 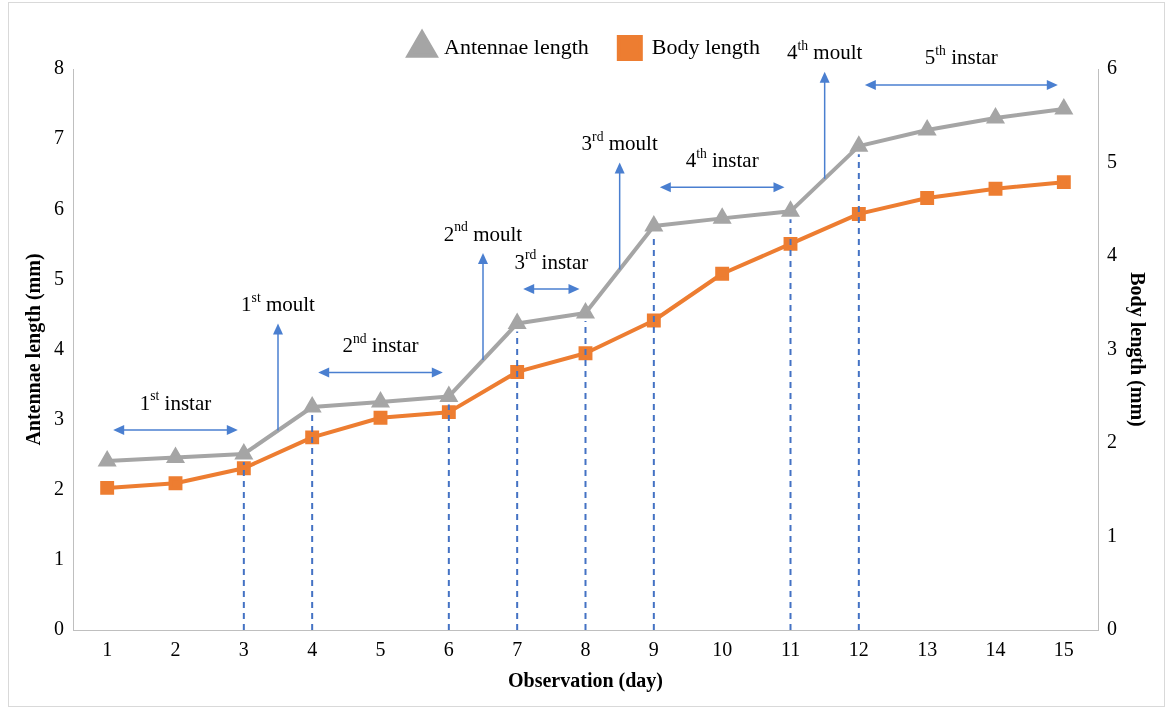 What do you see at coordinates (59, 558) in the screenshot?
I see `y-tick-label: 1` at bounding box center [59, 558].